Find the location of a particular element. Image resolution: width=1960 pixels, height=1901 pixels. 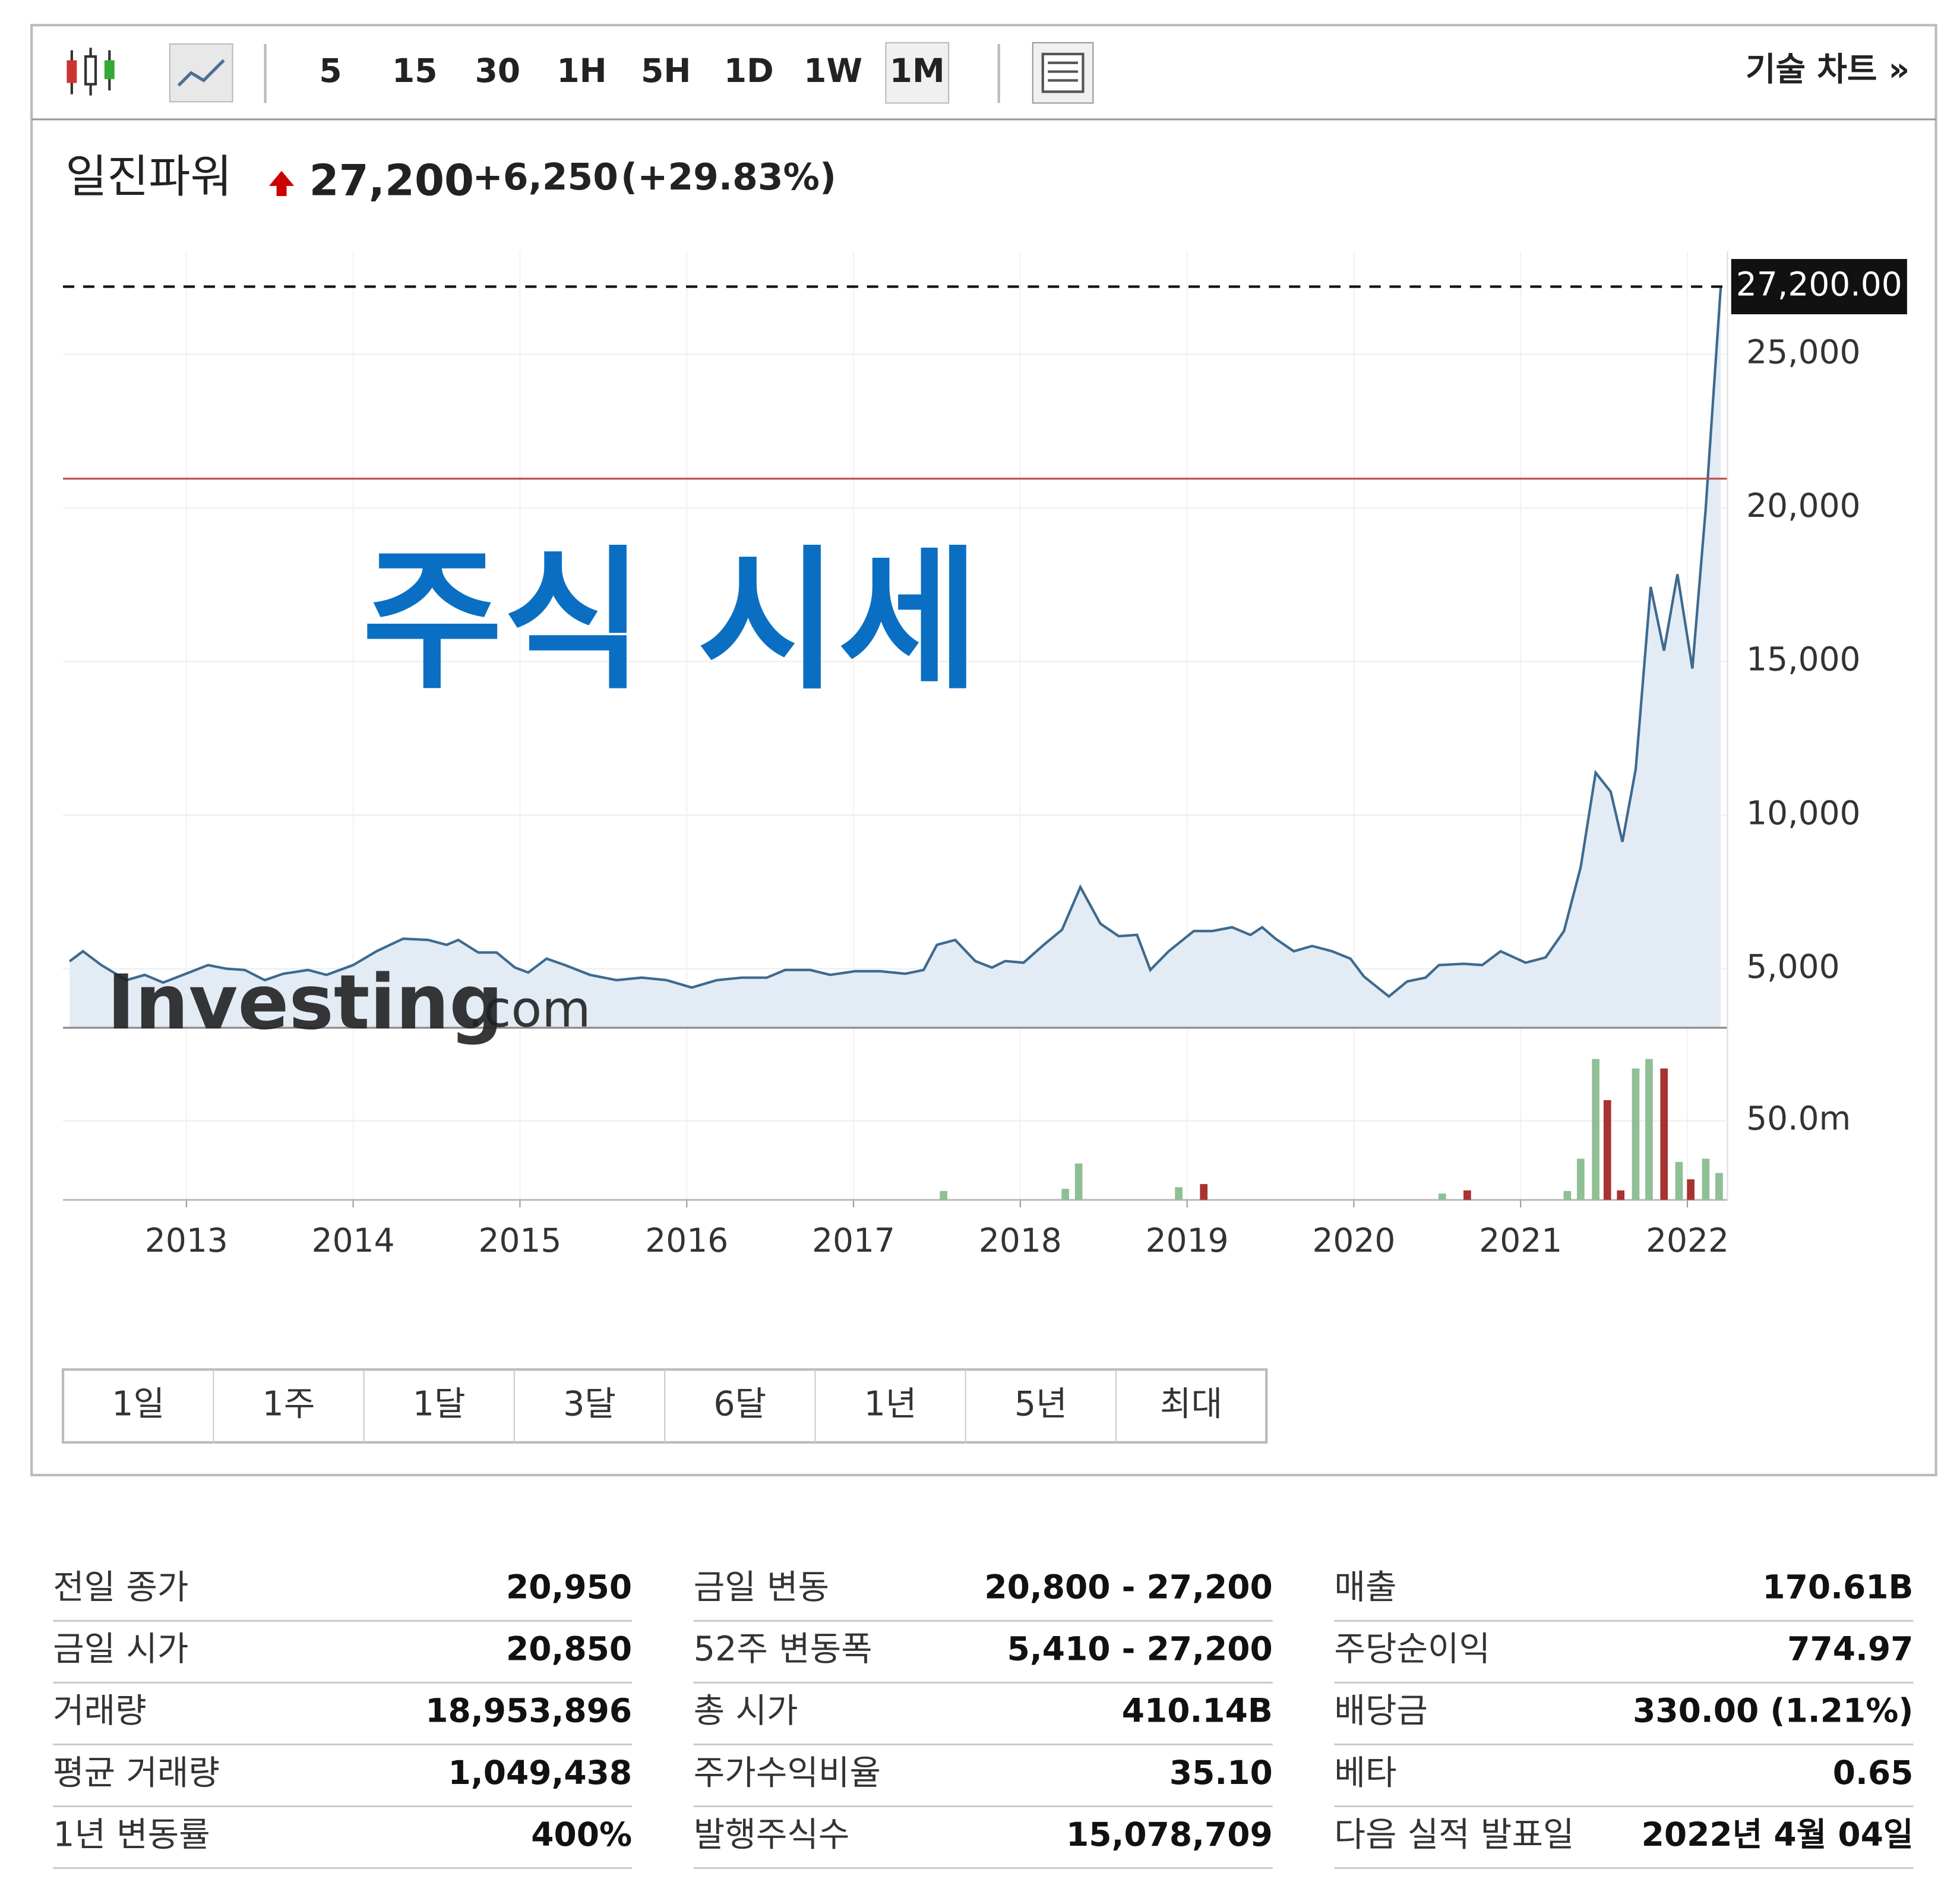

interval-button: 15 is located at coordinates (415, 71).